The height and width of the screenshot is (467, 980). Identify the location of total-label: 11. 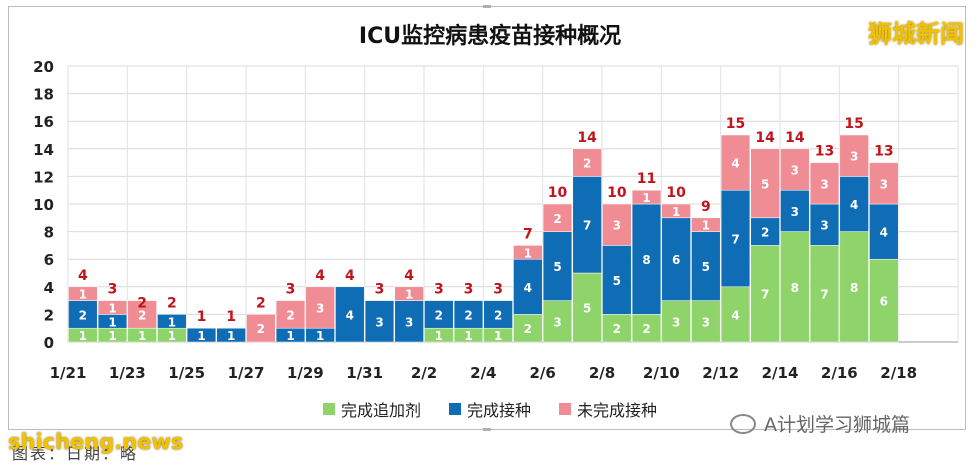
(646, 179).